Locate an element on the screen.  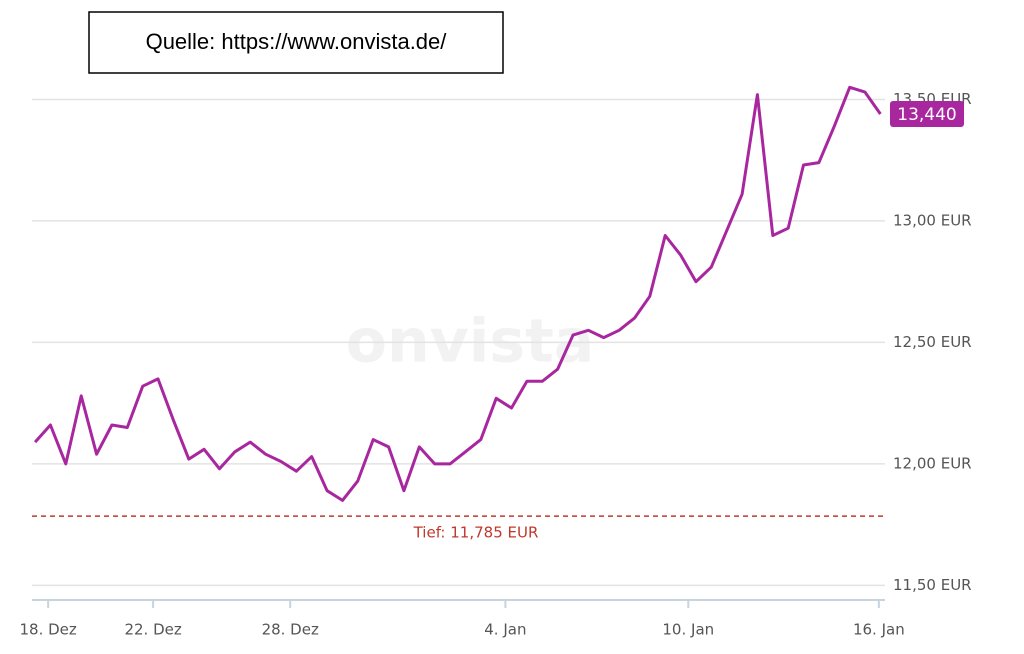
y-tick-label: 12,00 EUR is located at coordinates (932, 463).